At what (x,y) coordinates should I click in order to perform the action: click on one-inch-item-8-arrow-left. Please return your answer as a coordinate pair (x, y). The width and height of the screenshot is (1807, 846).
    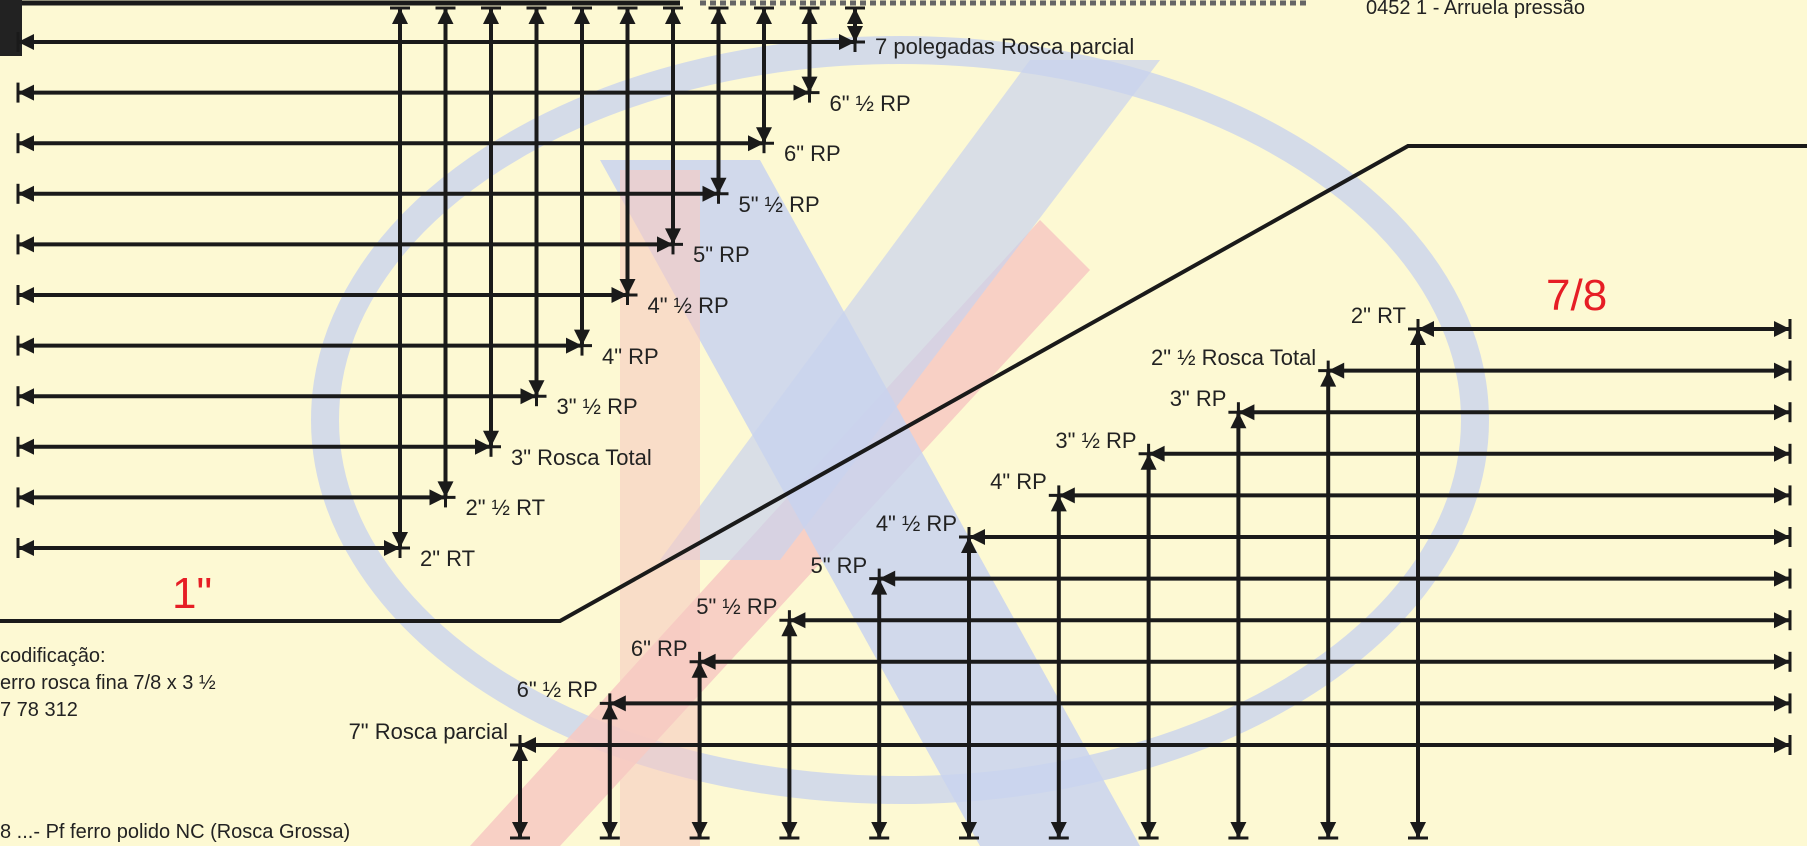
    Looking at the image, I should click on (26, 143).